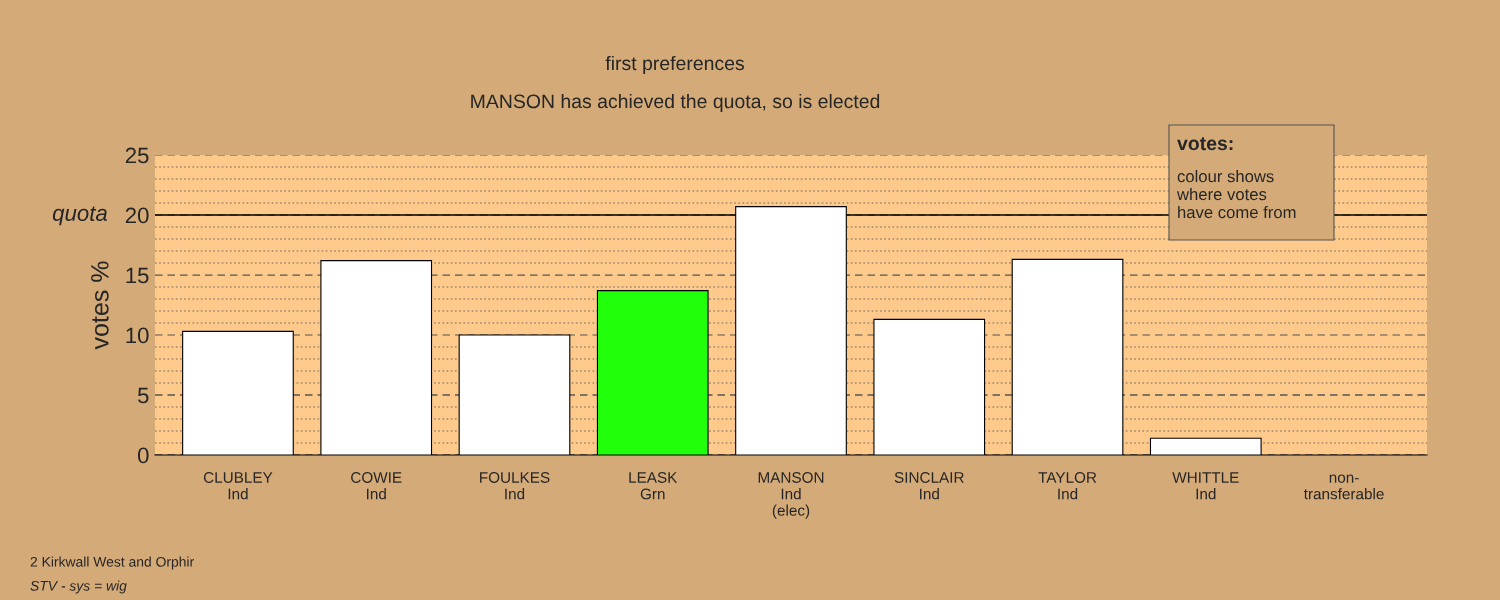 Image resolution: width=1500 pixels, height=600 pixels. What do you see at coordinates (137, 335) in the screenshot?
I see `y-tick-label: 10` at bounding box center [137, 335].